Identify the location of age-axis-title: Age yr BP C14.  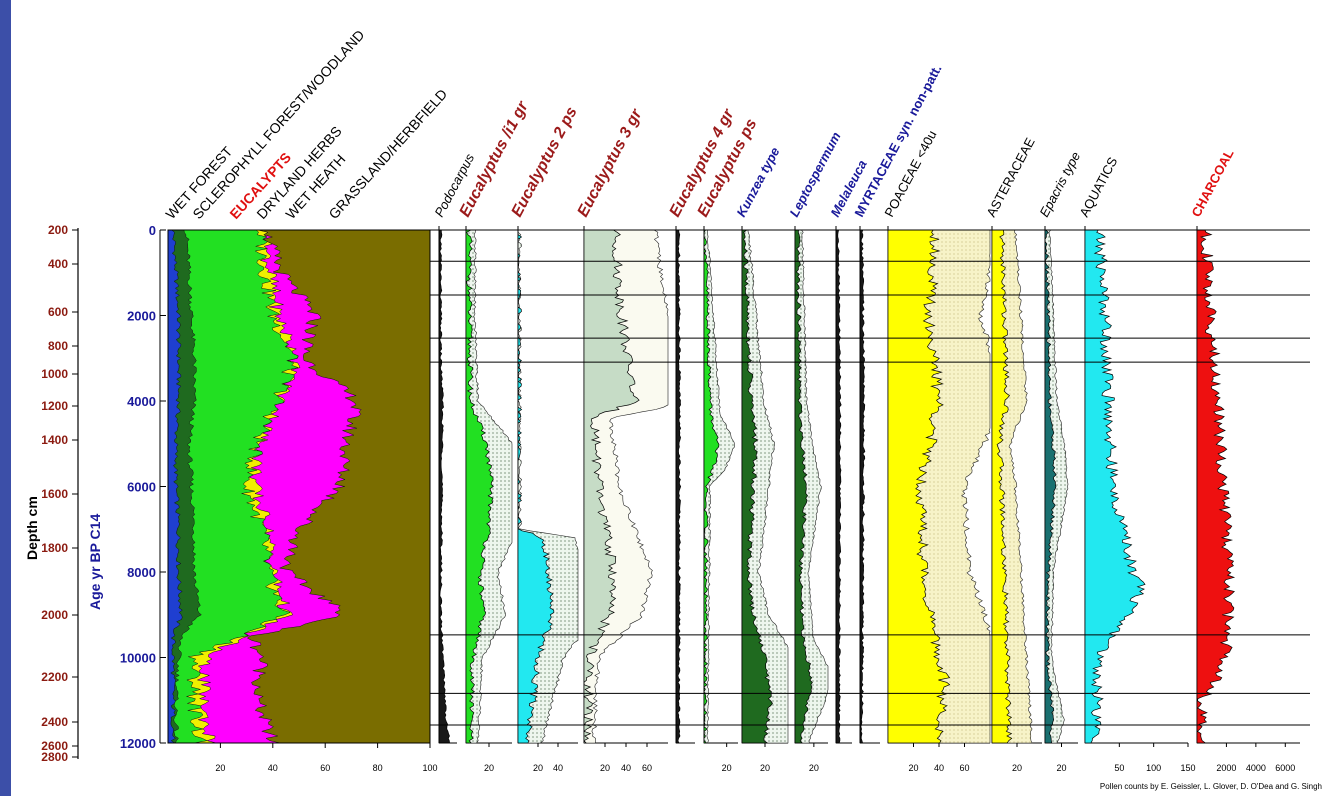
(95, 562).